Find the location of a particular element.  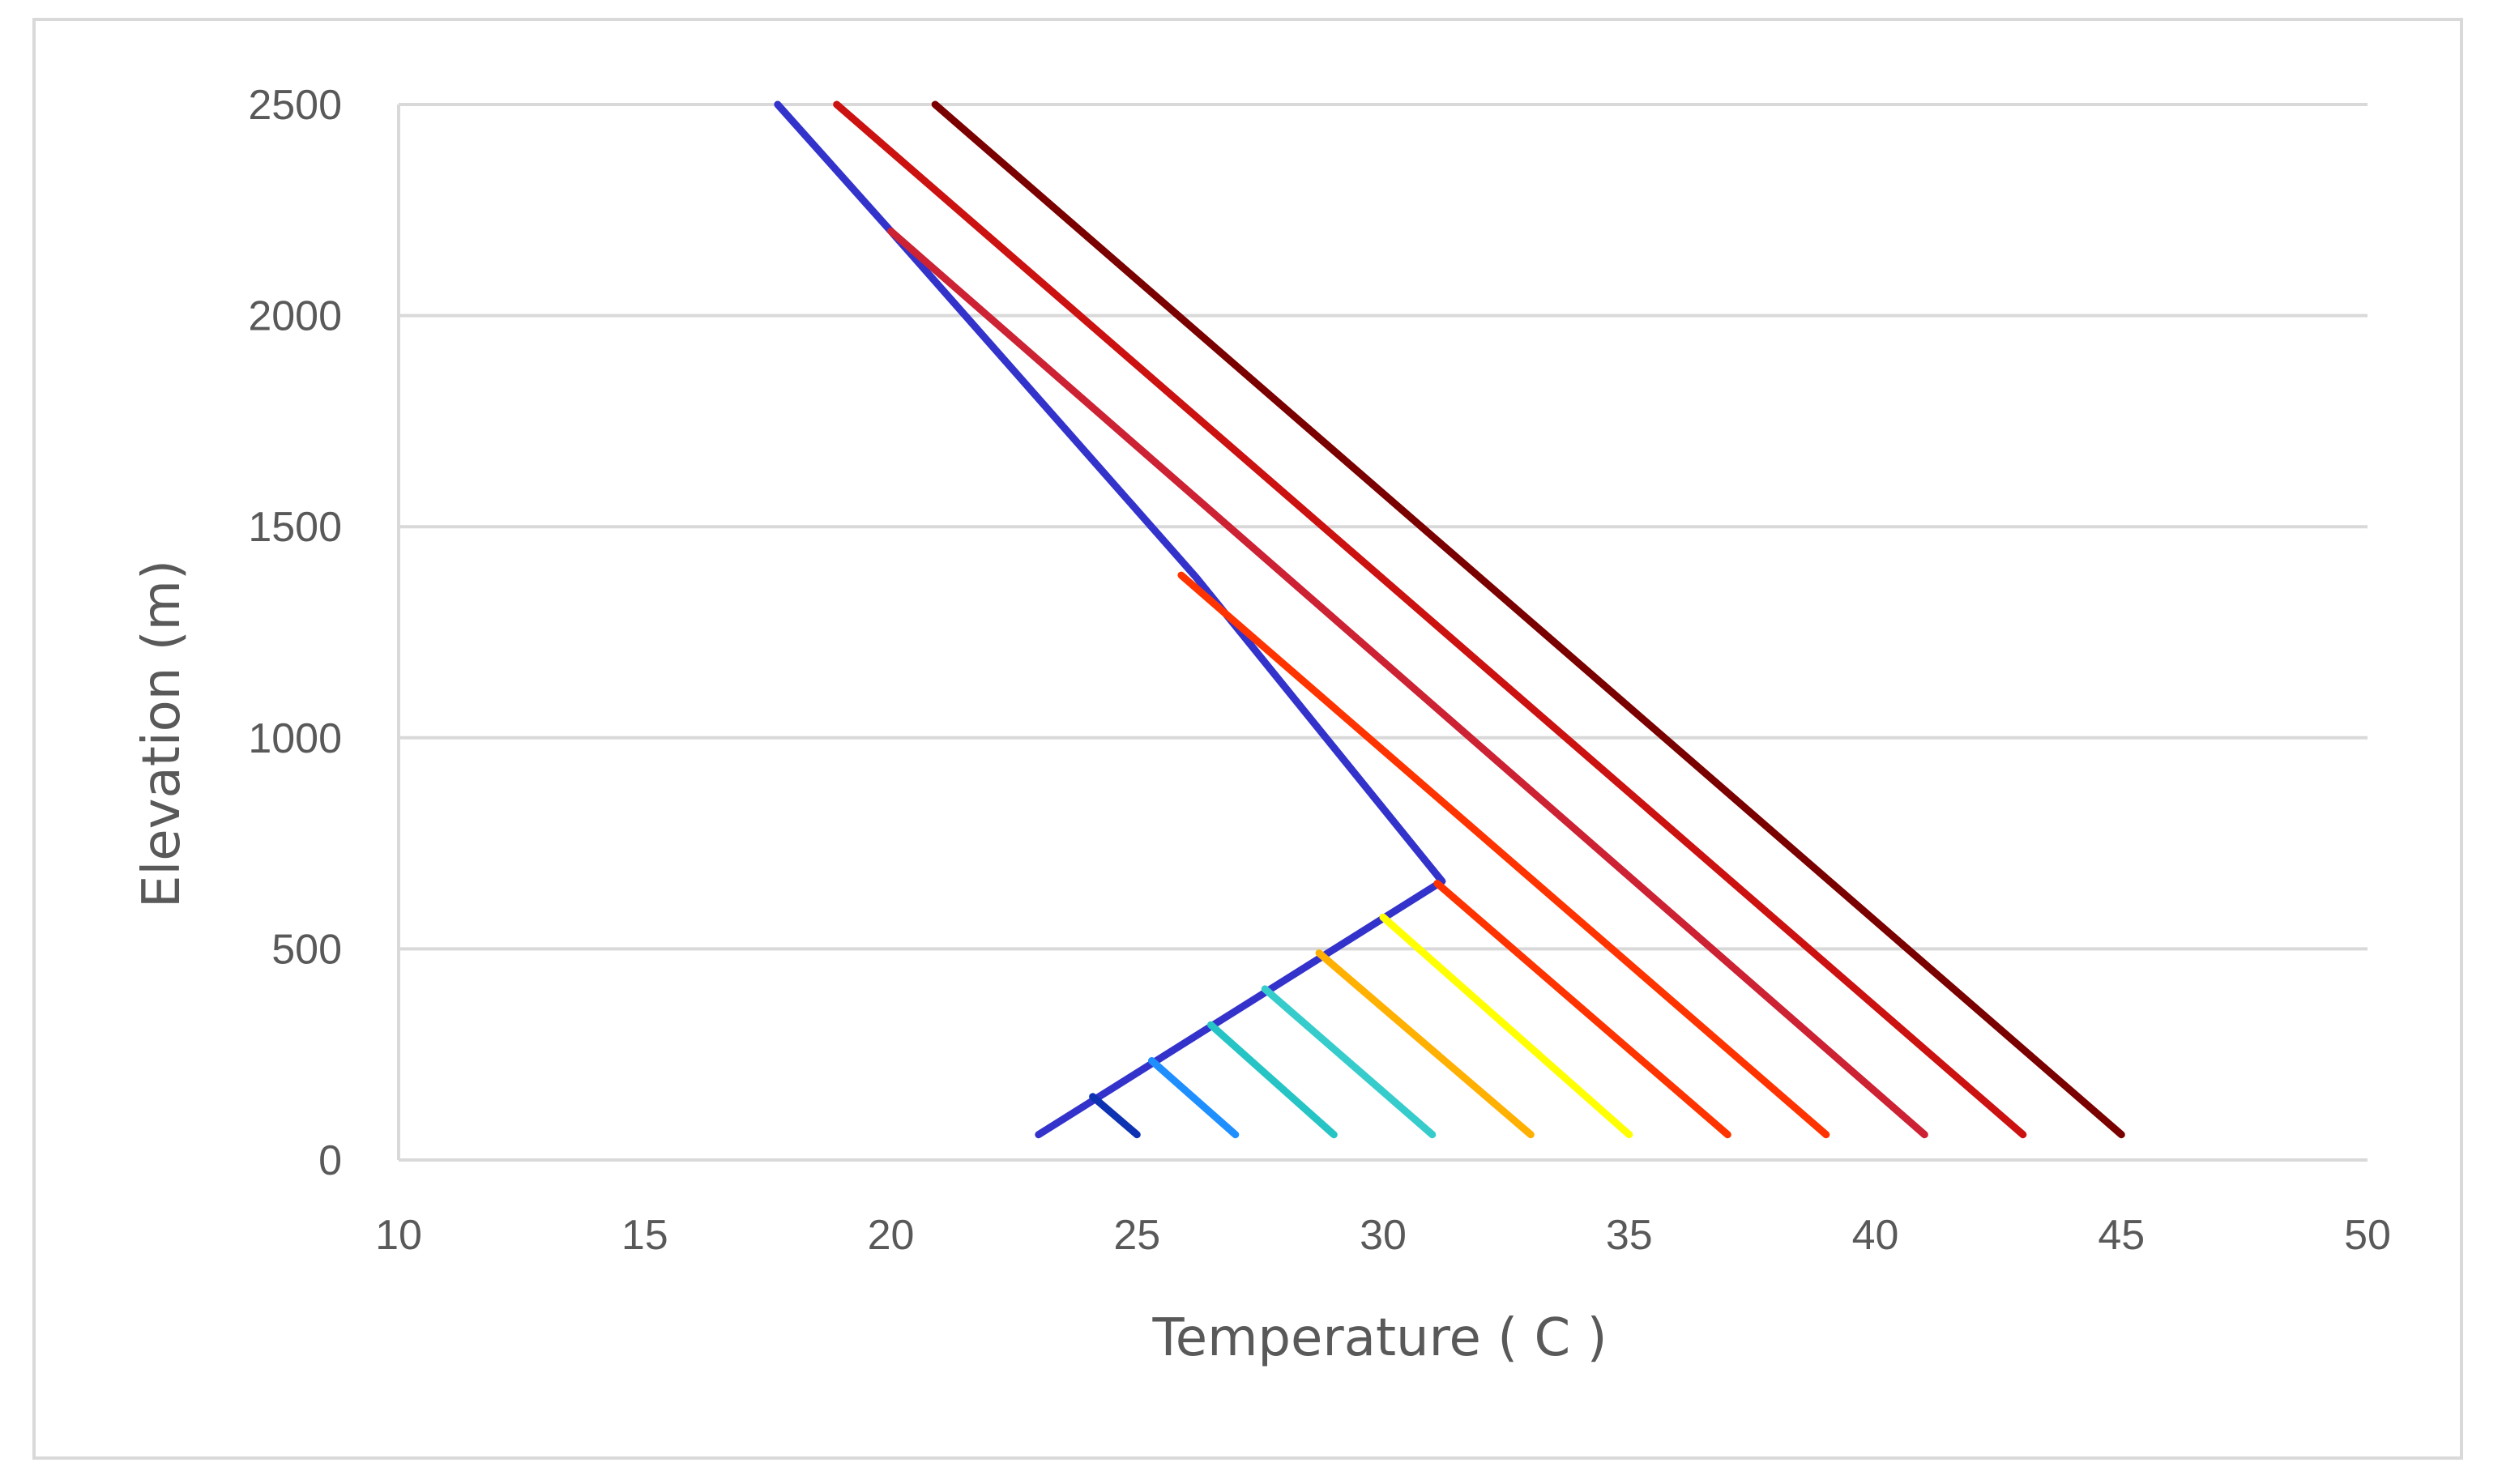

y-tick-label: 0 is located at coordinates (330, 1160).